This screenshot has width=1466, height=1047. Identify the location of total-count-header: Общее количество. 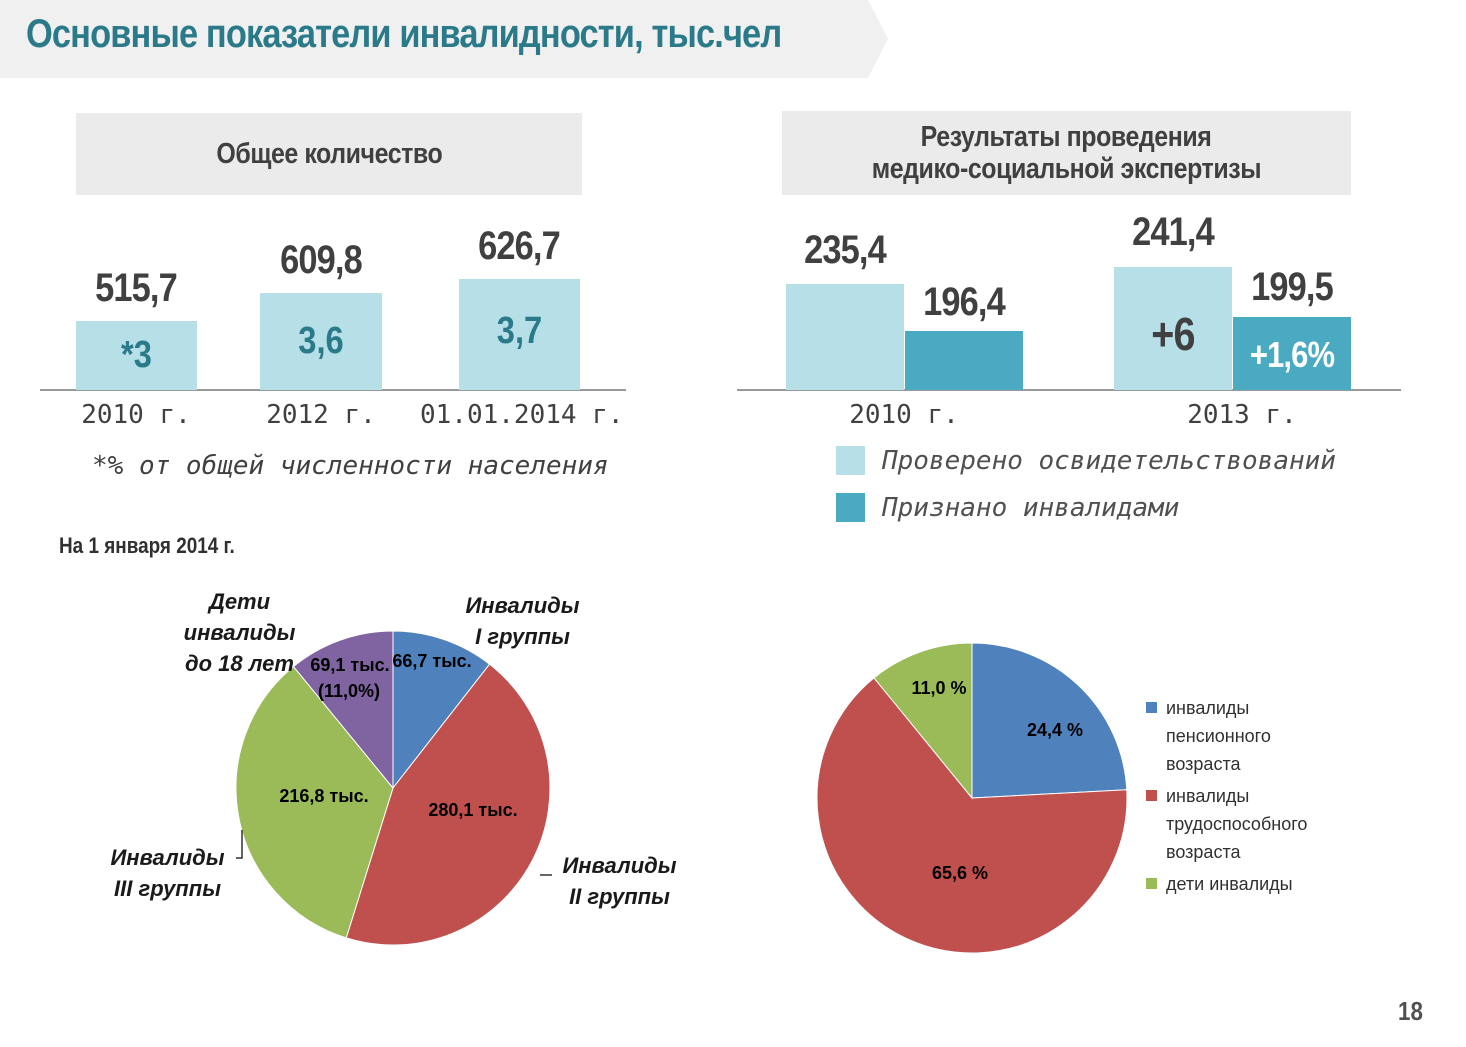
(329, 154).